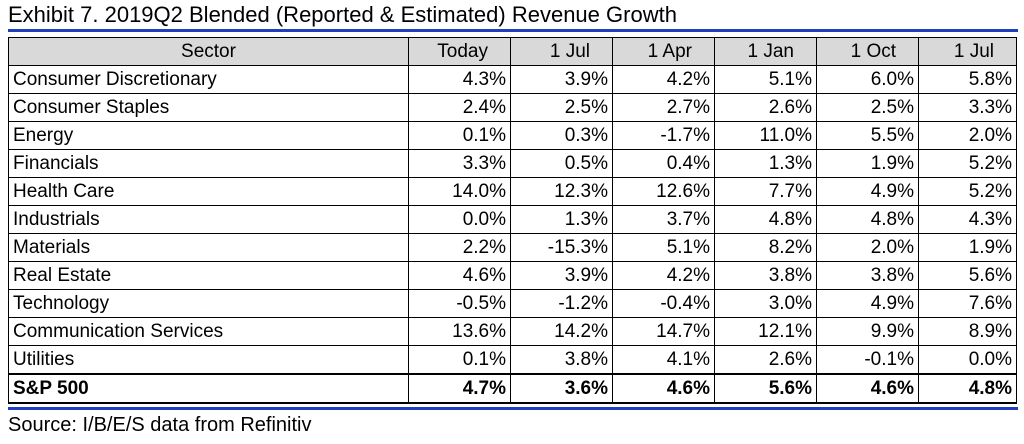 Image resolution: width=1024 pixels, height=444 pixels. I want to click on table-row: Materials 2.2% -15.3% 5.1% 8.2% 2.0% 1.9%, so click(512, 247).